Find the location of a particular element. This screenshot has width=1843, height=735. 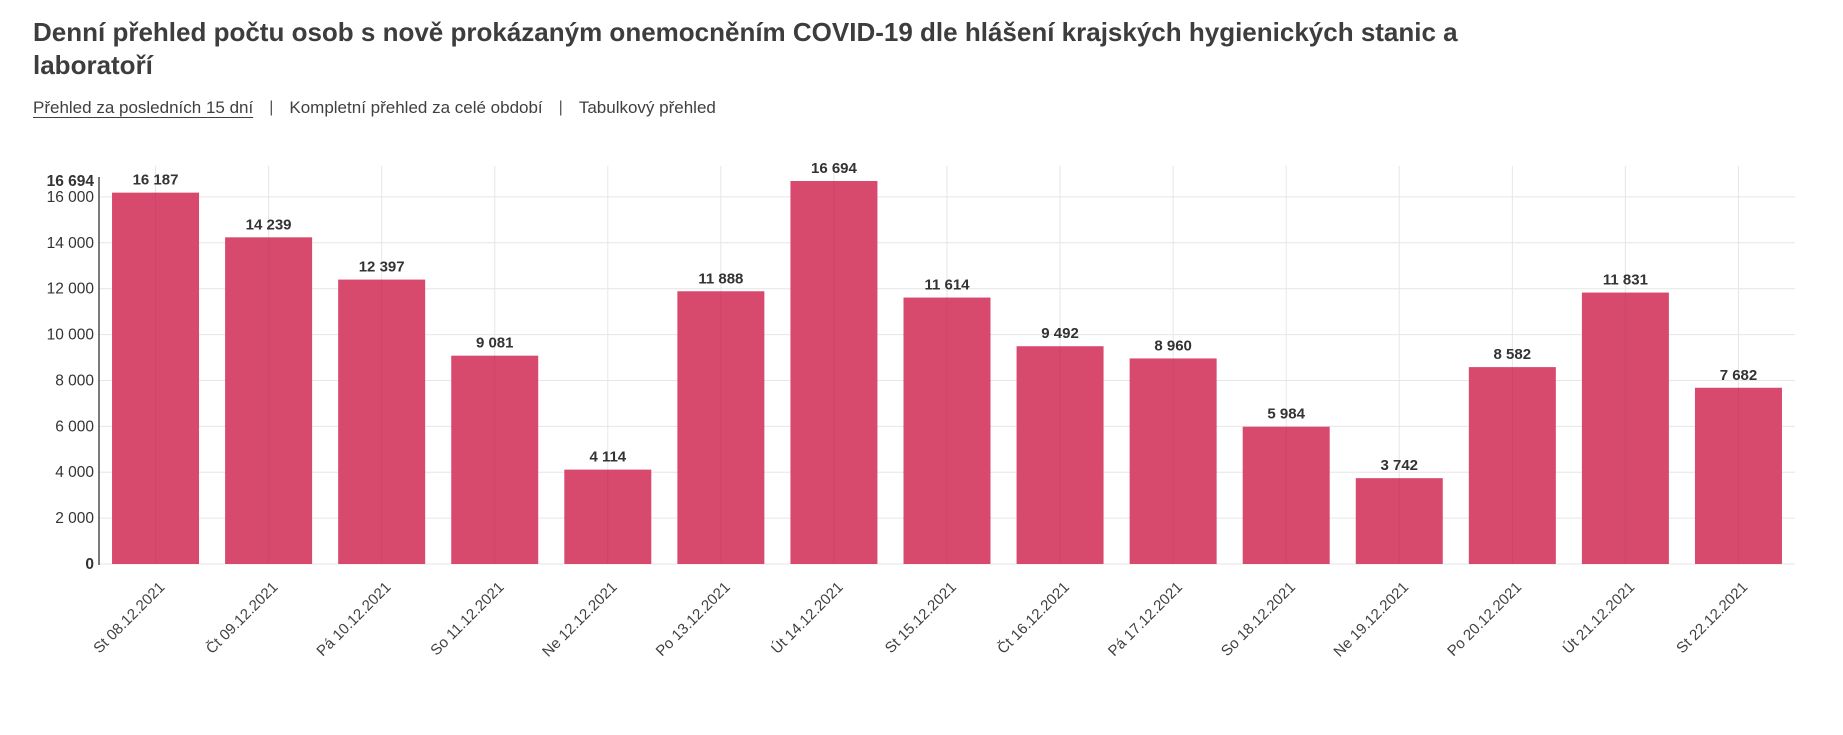

x-axis-label: St 15.12.2021 is located at coordinates (921, 617).